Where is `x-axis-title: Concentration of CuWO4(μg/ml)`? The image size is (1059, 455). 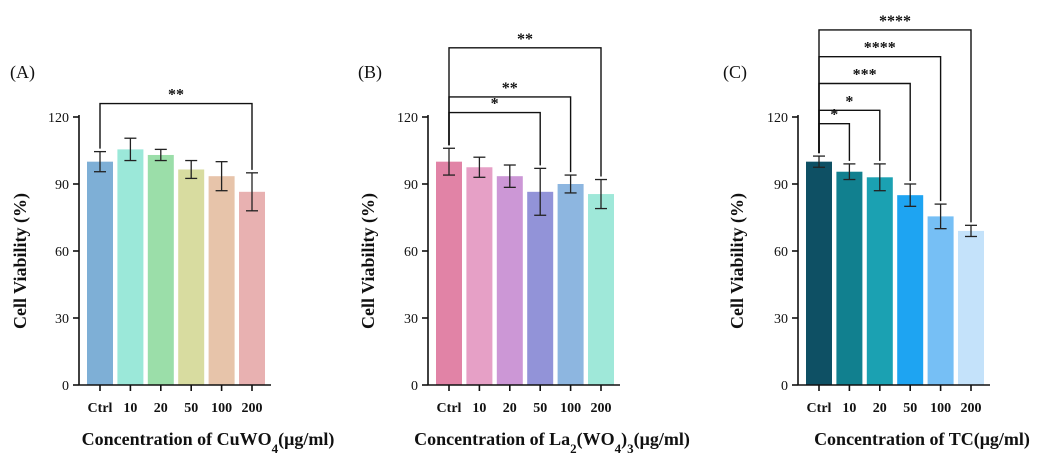 x-axis-title: Concentration of CuWO4(μg/ml) is located at coordinates (208, 442).